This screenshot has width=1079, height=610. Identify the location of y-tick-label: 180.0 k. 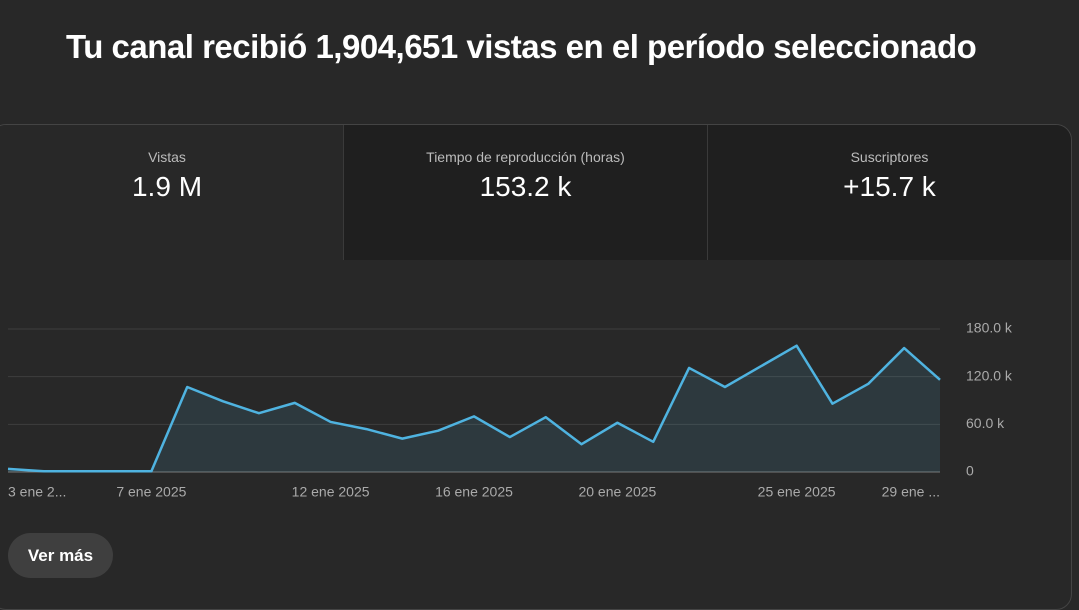
(989, 328).